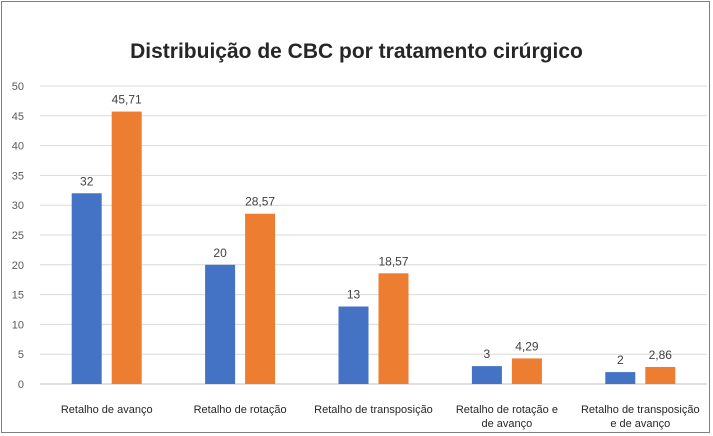 The width and height of the screenshot is (713, 436). Describe the element at coordinates (107, 410) in the screenshot. I see `x-tick-label: Retalho de avanço` at that location.